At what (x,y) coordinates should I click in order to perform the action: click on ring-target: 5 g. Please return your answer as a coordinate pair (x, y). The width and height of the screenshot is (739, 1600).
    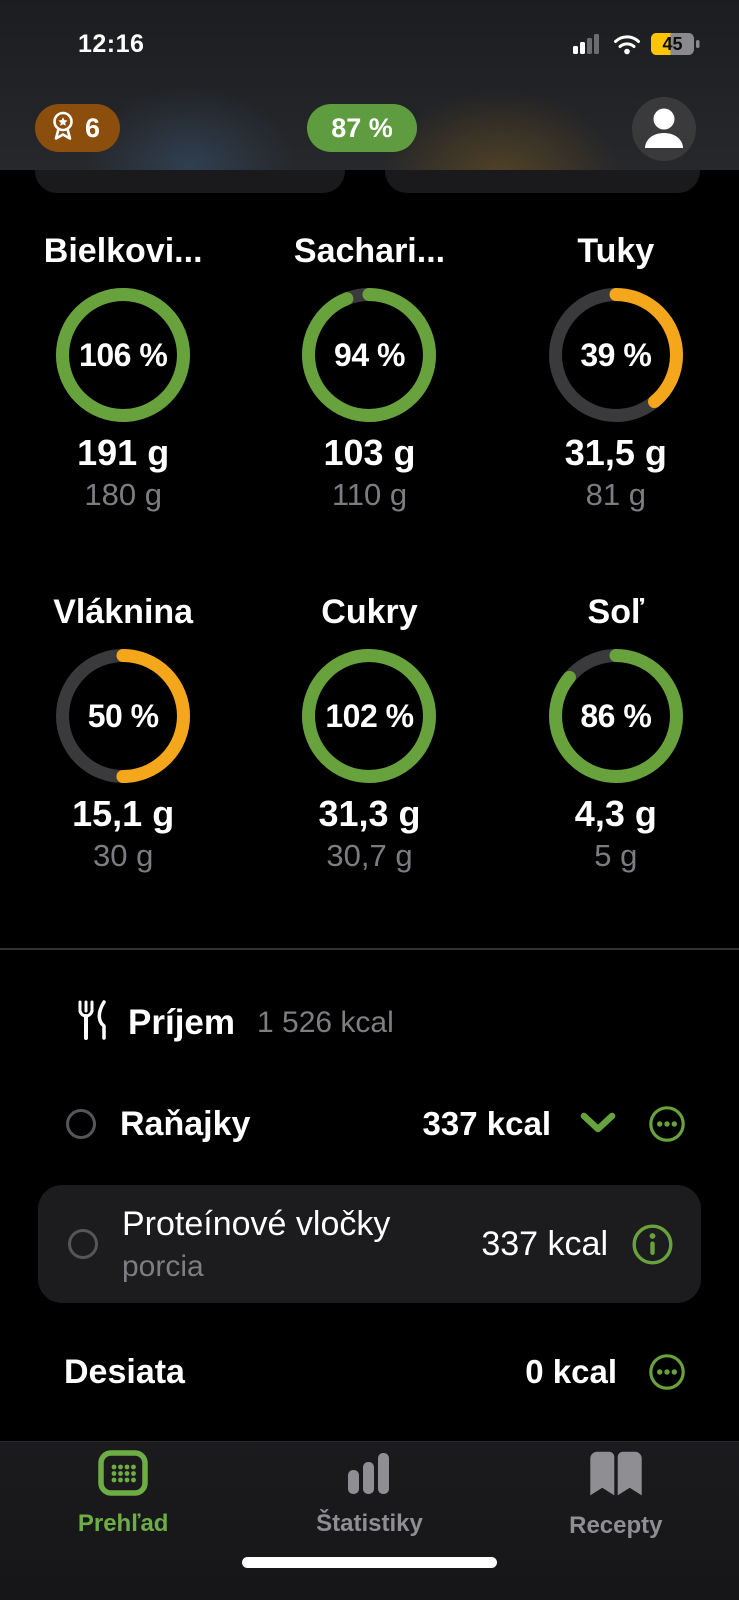
    Looking at the image, I should click on (616, 855).